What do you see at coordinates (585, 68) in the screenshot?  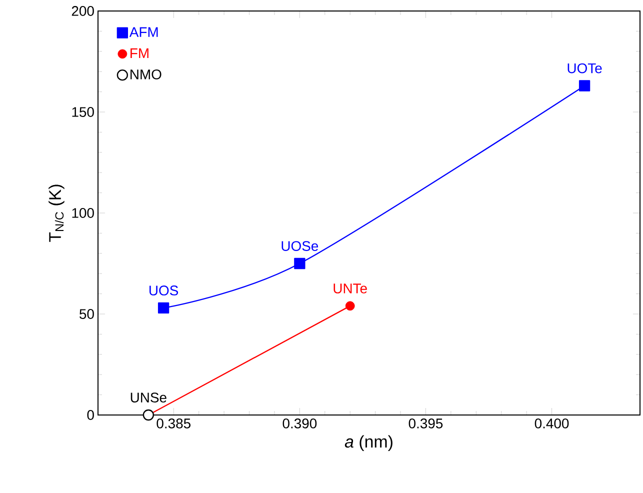 I see `annotation: UOTe` at bounding box center [585, 68].